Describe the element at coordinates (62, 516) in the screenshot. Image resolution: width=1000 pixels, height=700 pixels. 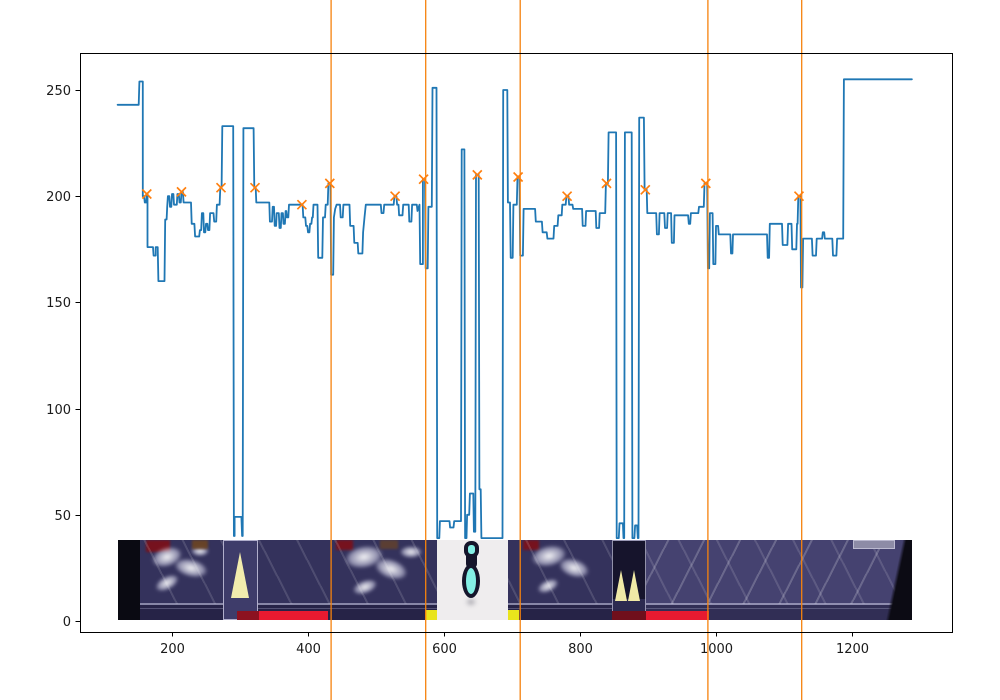
I see `y-tick-label: 50` at that location.